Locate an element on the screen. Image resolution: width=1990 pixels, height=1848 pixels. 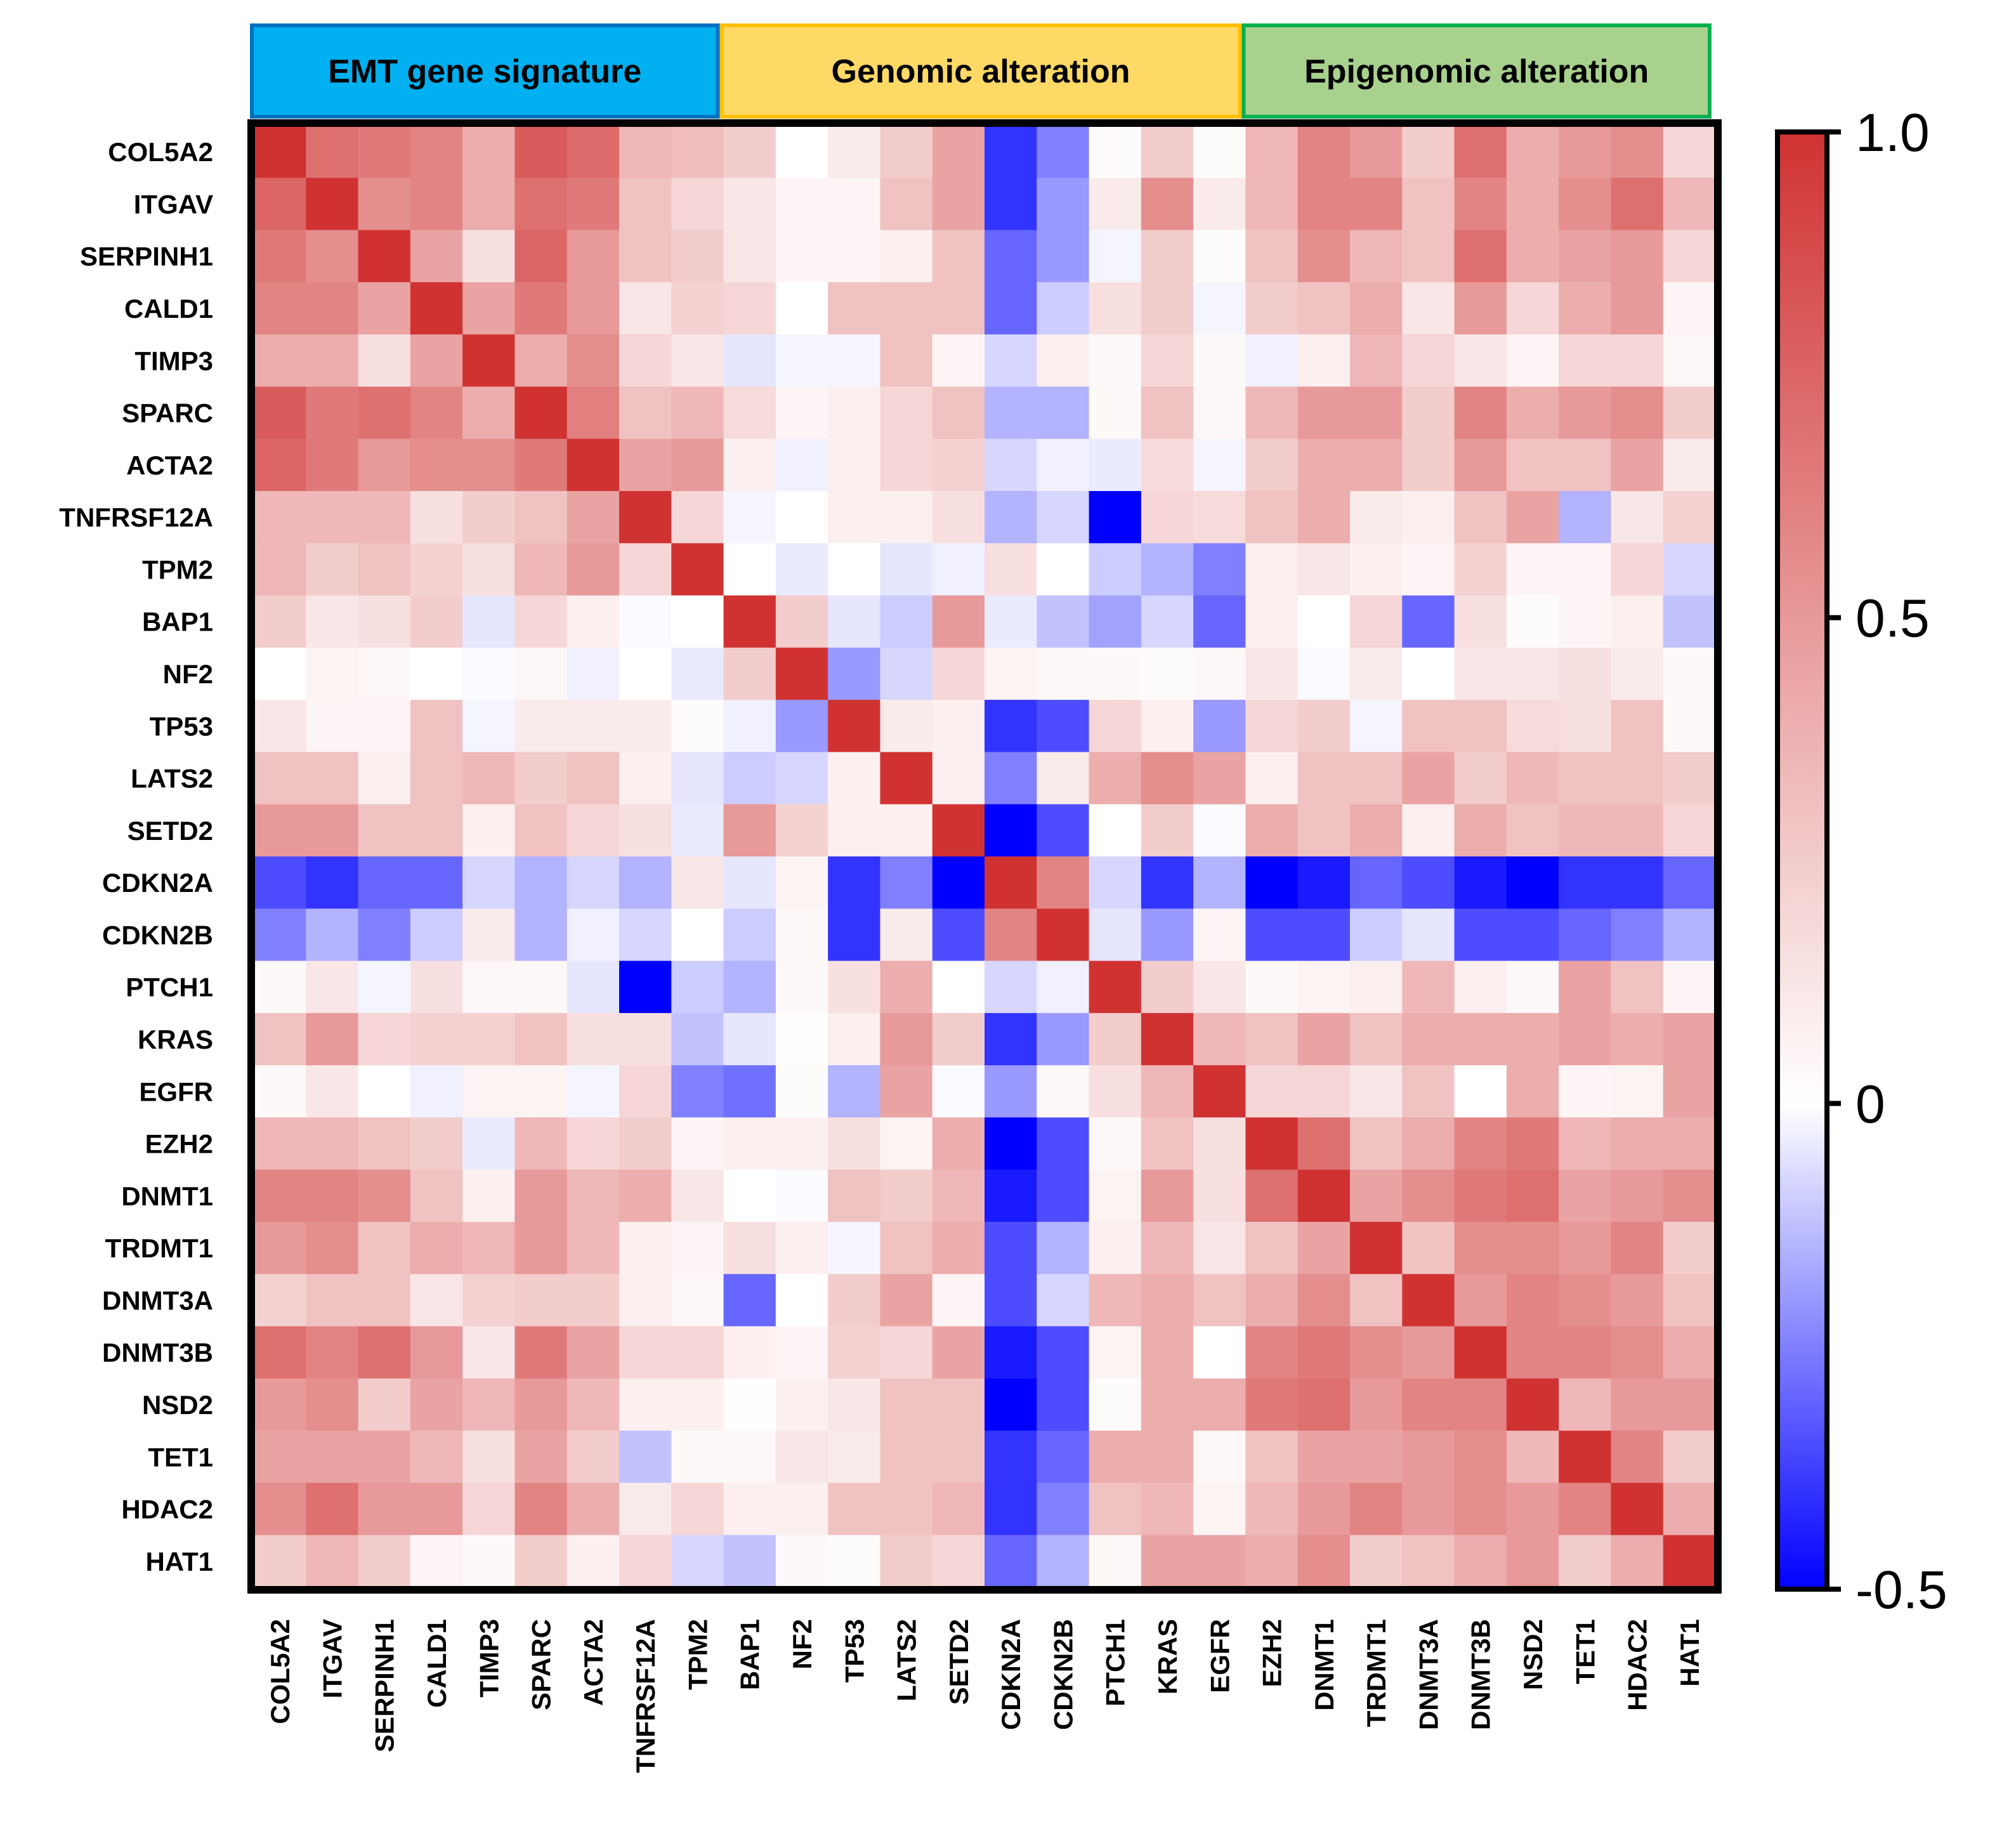
row-label: LATS2 is located at coordinates (172, 779).